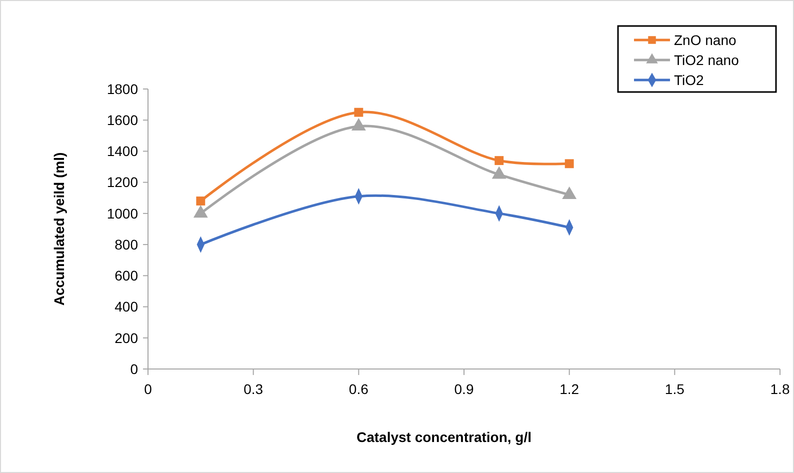 The height and width of the screenshot is (473, 794). I want to click on y-axis-title: Accumulated yeild (ml), so click(59, 229).